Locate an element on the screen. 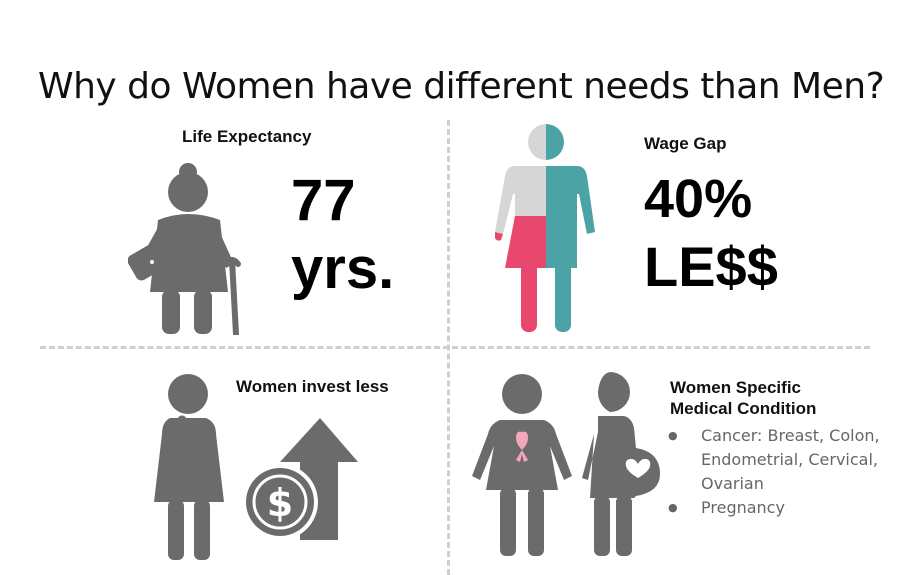 This screenshot has width=900, height=575. life-expectancy-label: Life Expectancy is located at coordinates (247, 136).